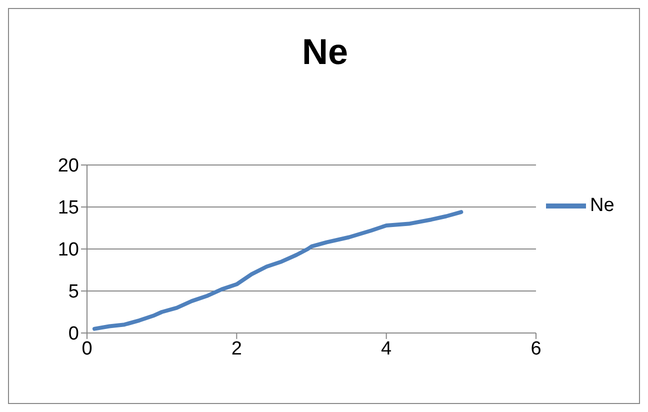 The image size is (648, 412). What do you see at coordinates (536, 349) in the screenshot?
I see `x-tick-label: 6` at bounding box center [536, 349].